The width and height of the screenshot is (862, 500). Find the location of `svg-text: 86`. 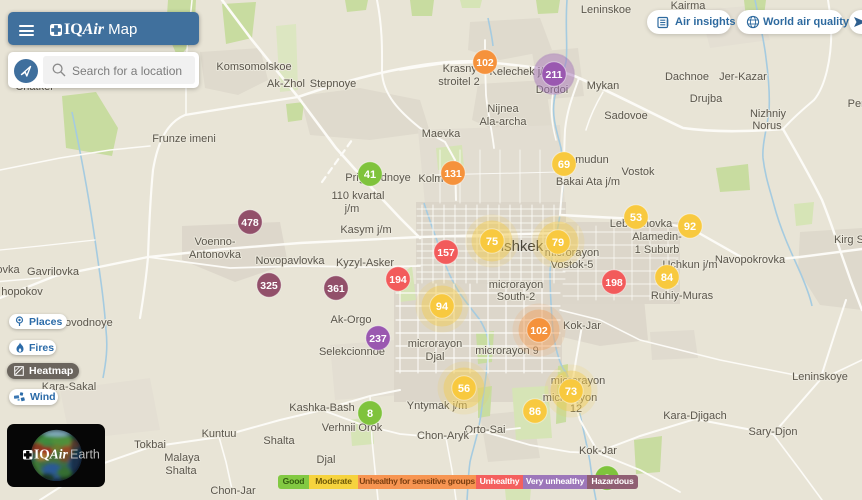

svg-text: 86 is located at coordinates (535, 412).